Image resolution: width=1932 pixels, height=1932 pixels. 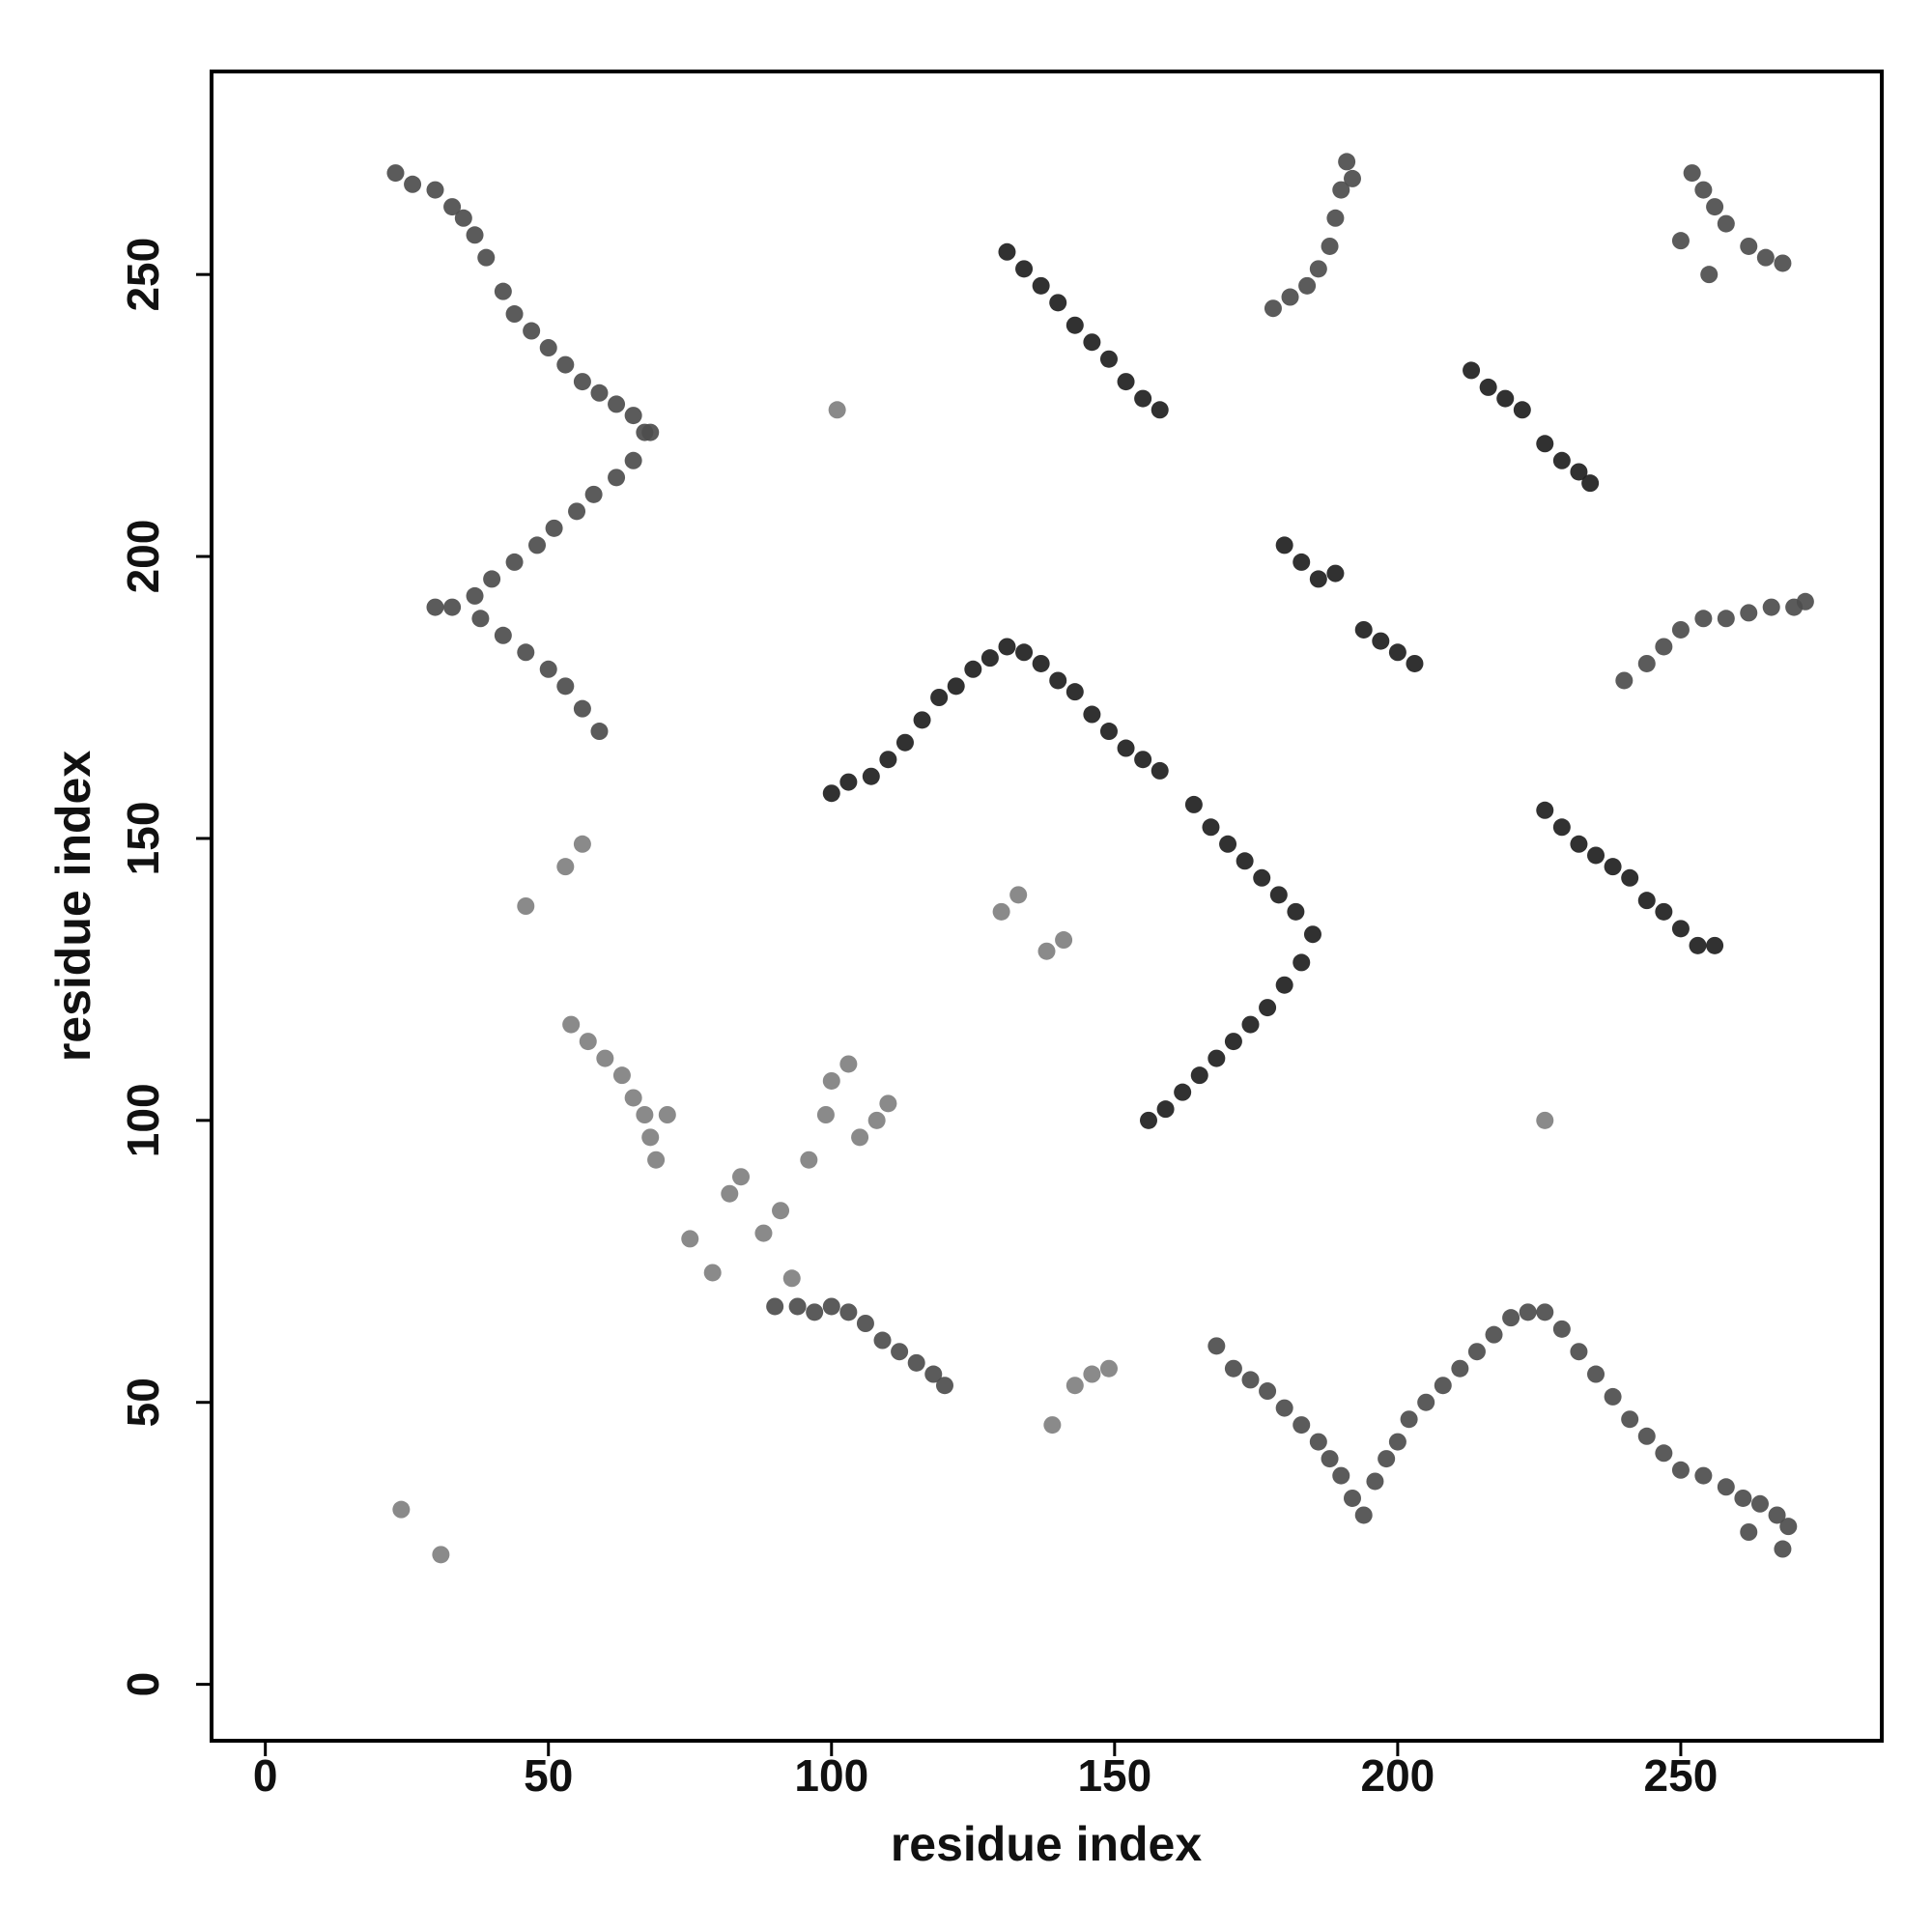 What do you see at coordinates (143, 1402) in the screenshot?
I see `y-tick-label: 50` at bounding box center [143, 1402].